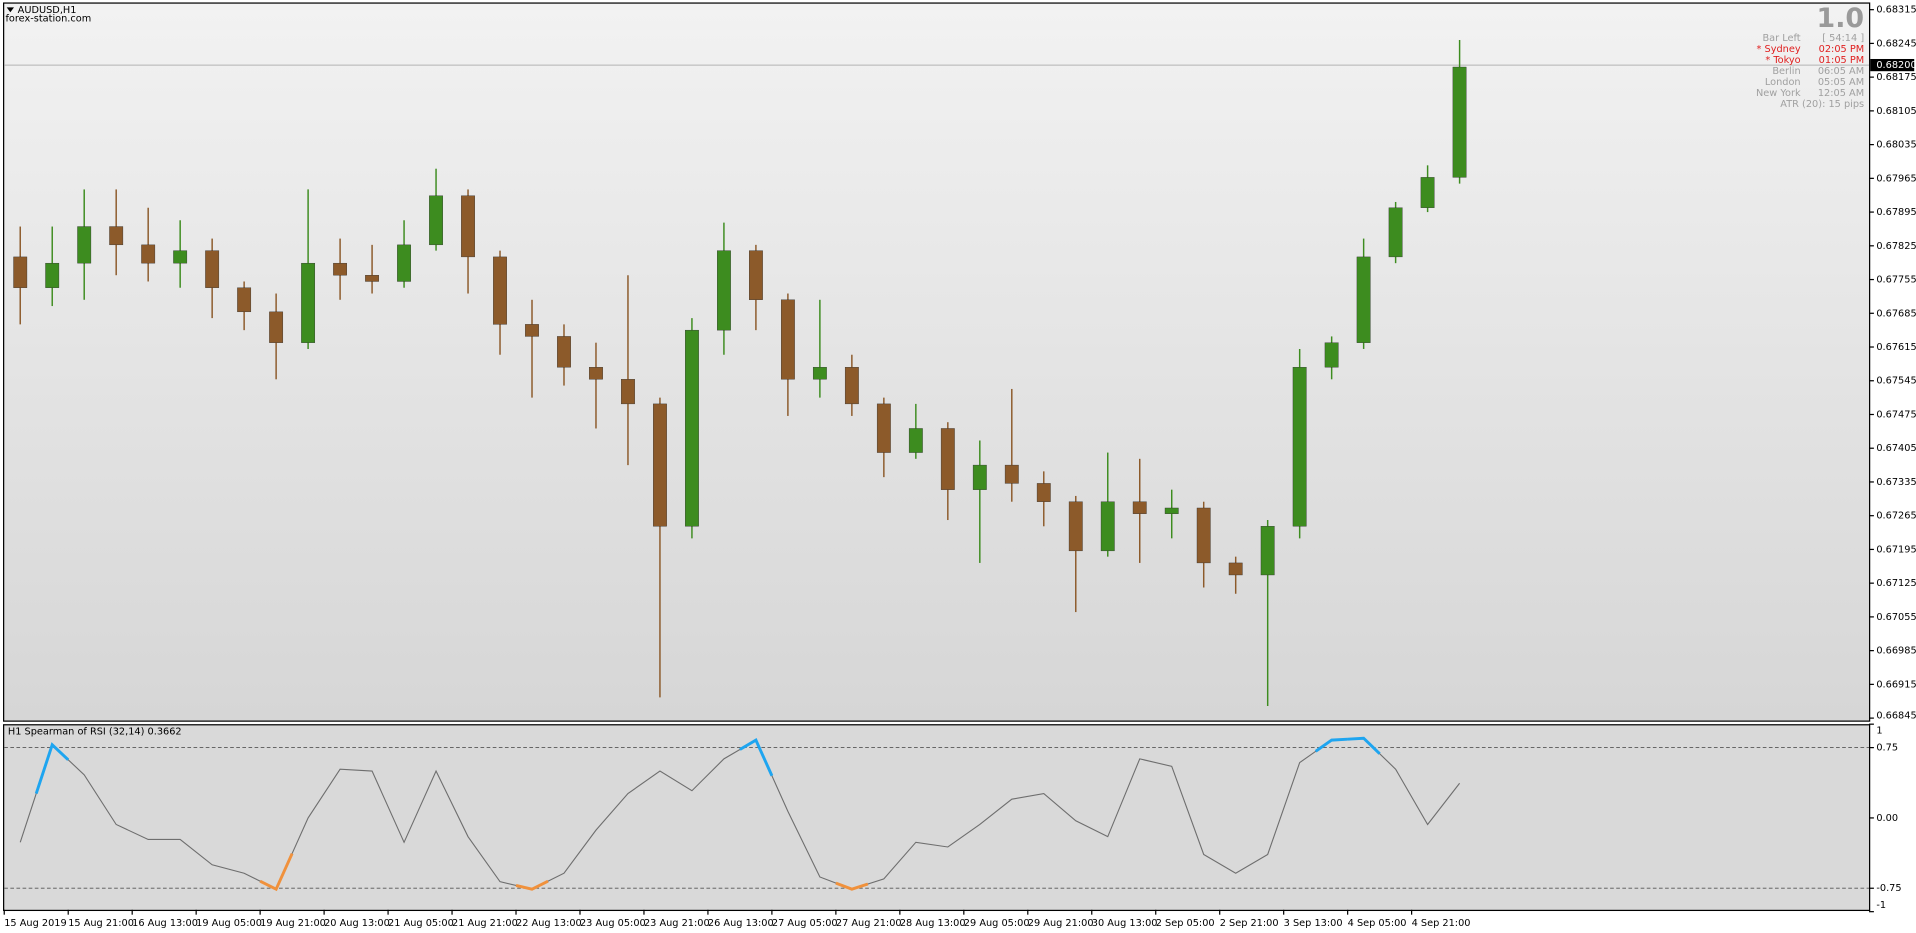 The height and width of the screenshot is (933, 1916). I want to click on indicator-title: H1 Spearman of RSI (32,14) 0.3662, so click(95, 732).